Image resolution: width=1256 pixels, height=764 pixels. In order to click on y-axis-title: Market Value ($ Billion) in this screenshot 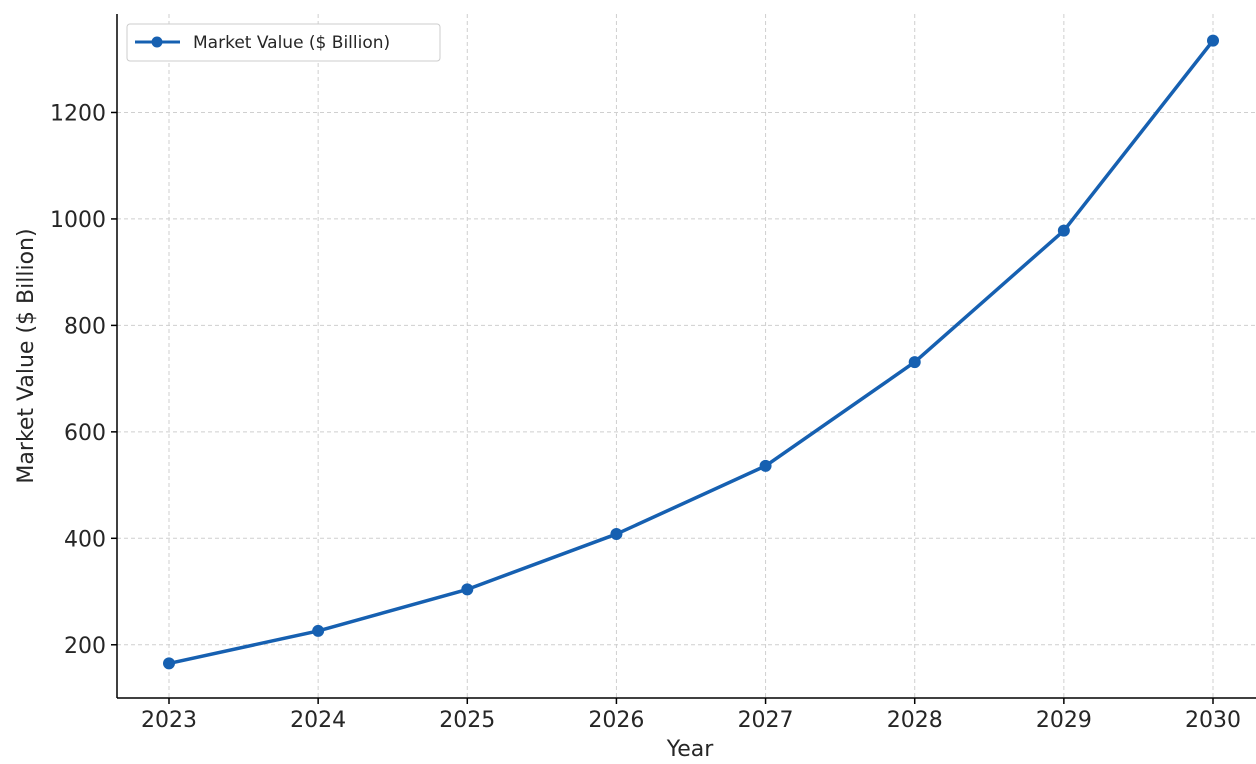, I will do `click(26, 355)`.